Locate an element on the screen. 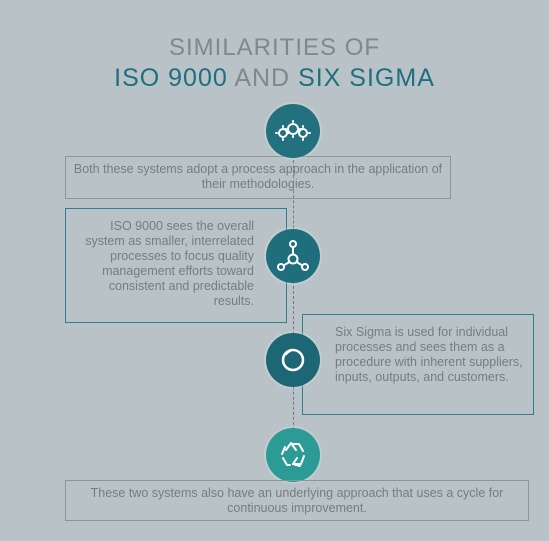  gears-icon is located at coordinates (293, 131).